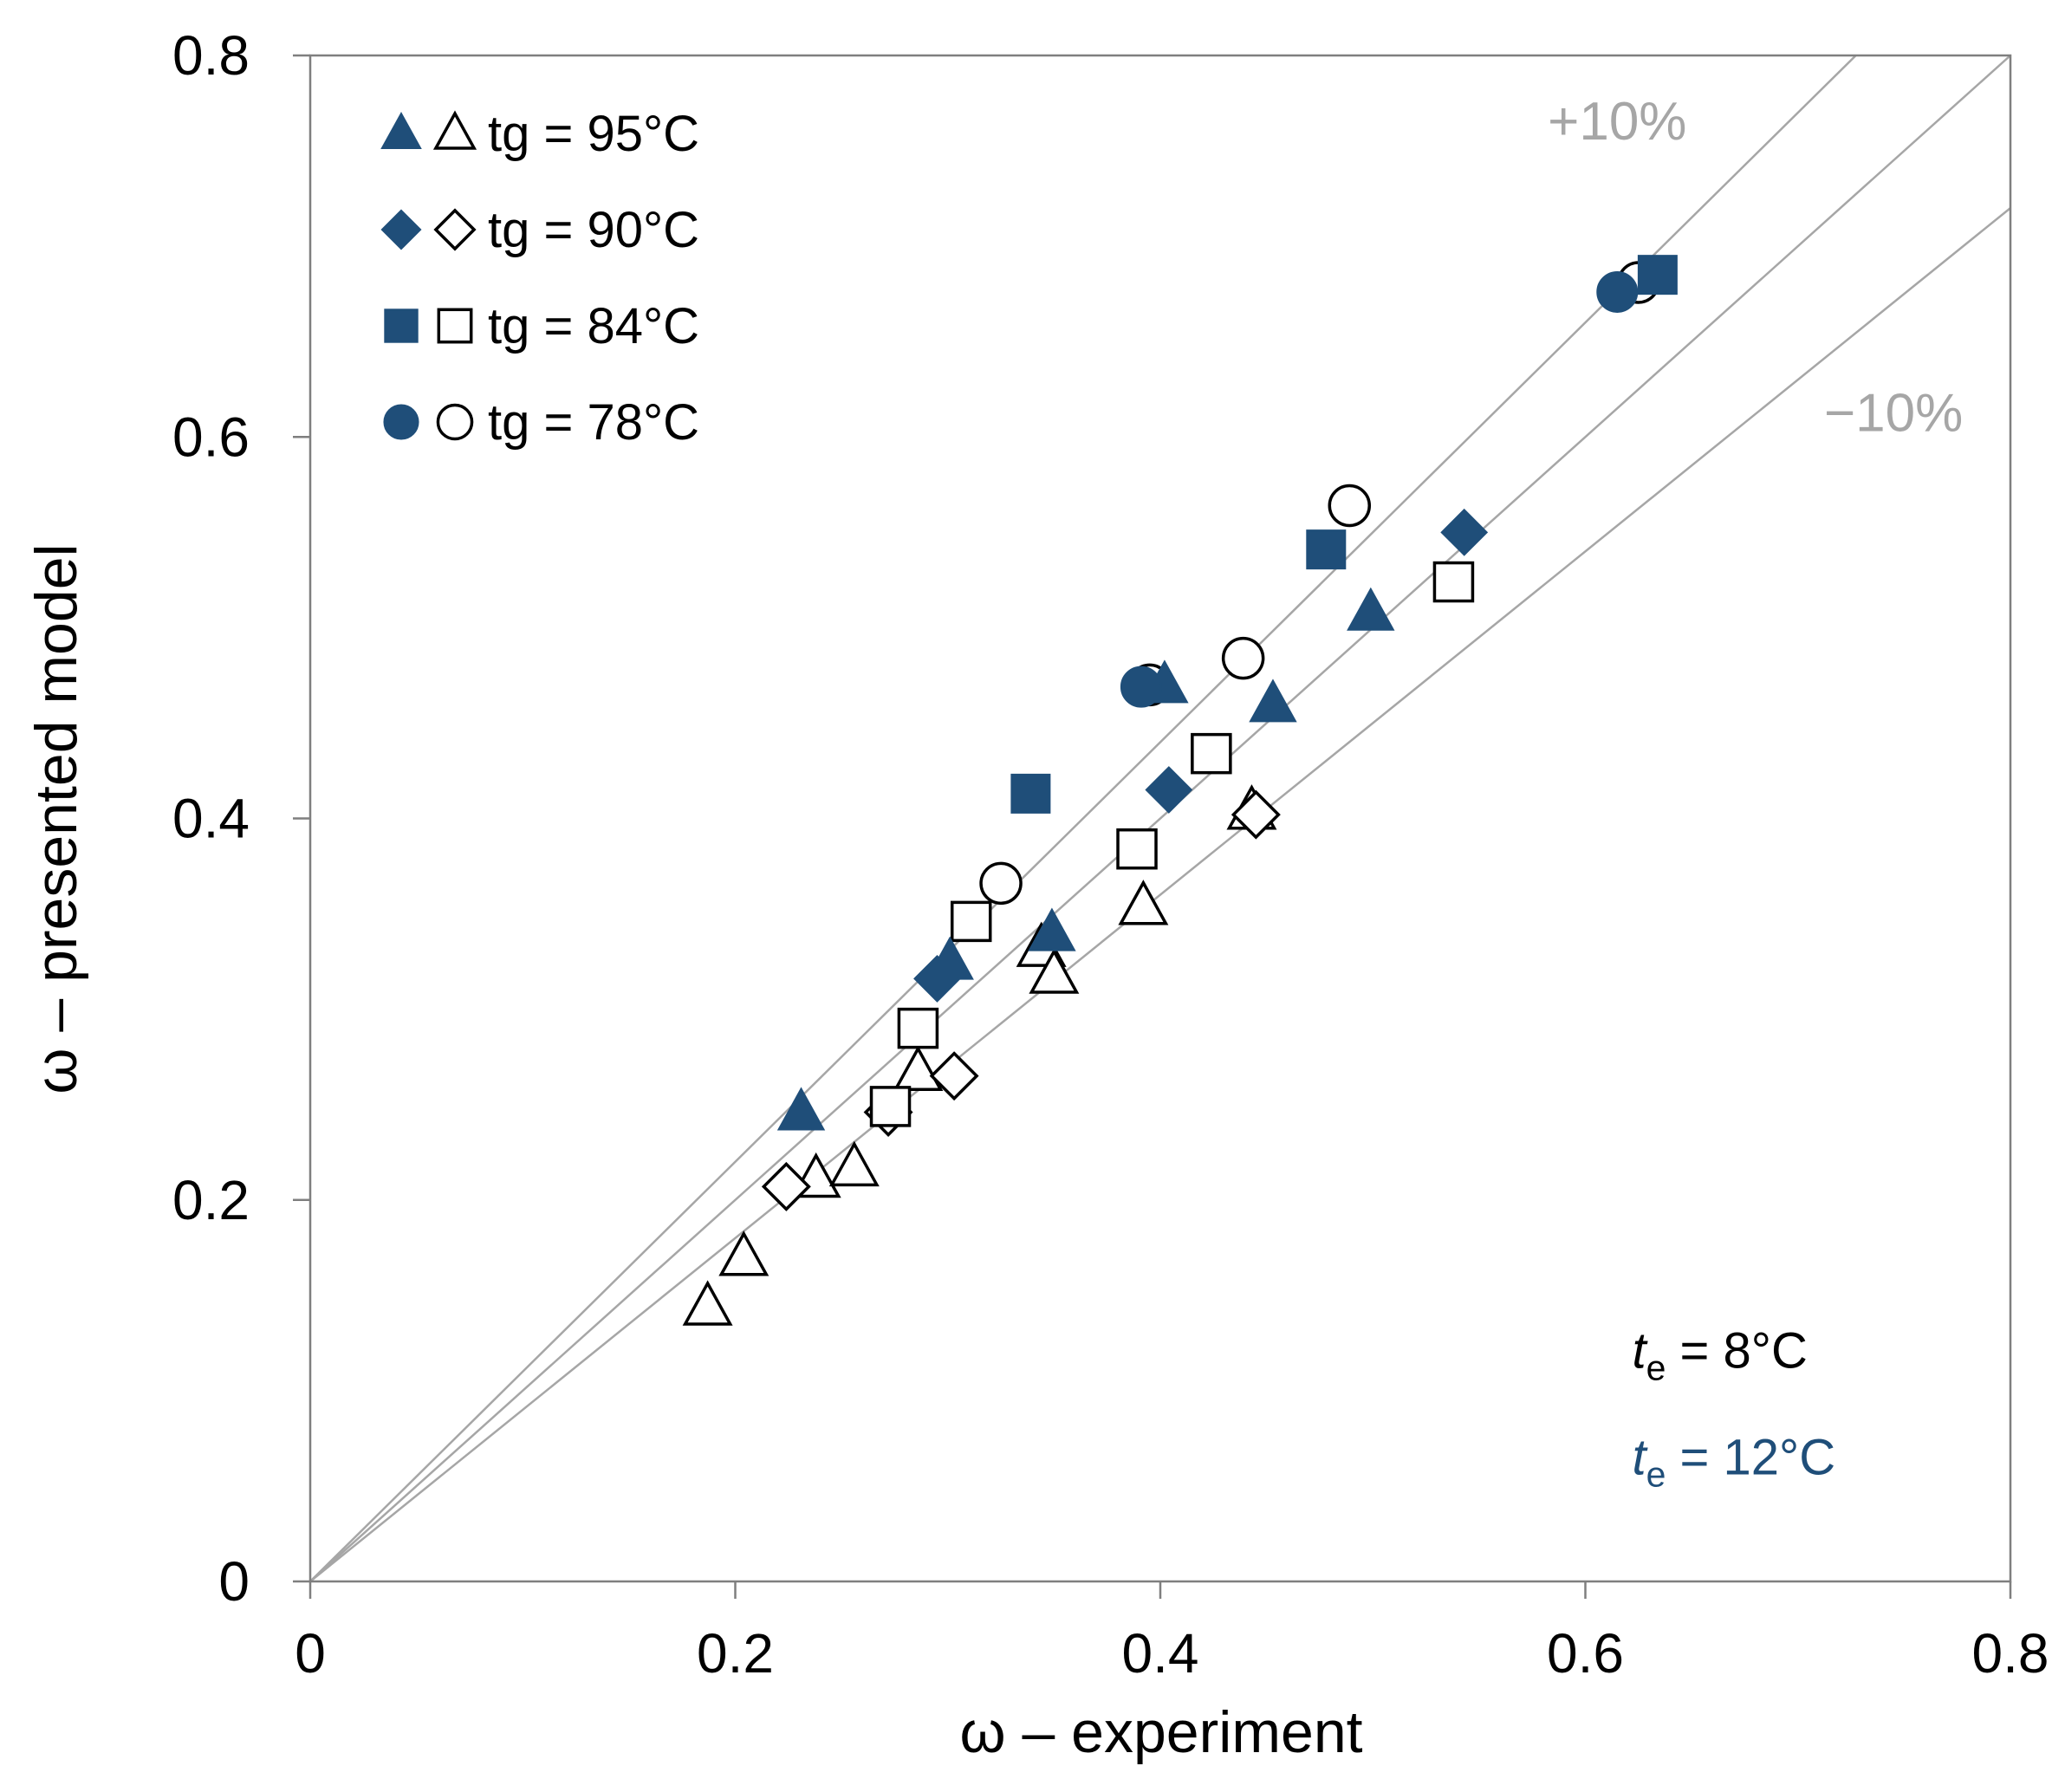 This screenshot has width=2065, height=1792. I want to click on x-tick-label: 0.2, so click(735, 1654).